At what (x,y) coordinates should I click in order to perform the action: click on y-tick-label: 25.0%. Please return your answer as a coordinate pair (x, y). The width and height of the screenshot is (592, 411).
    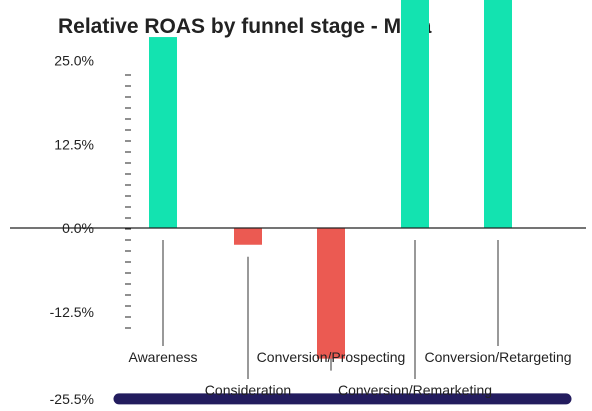
    Looking at the image, I should click on (74, 61).